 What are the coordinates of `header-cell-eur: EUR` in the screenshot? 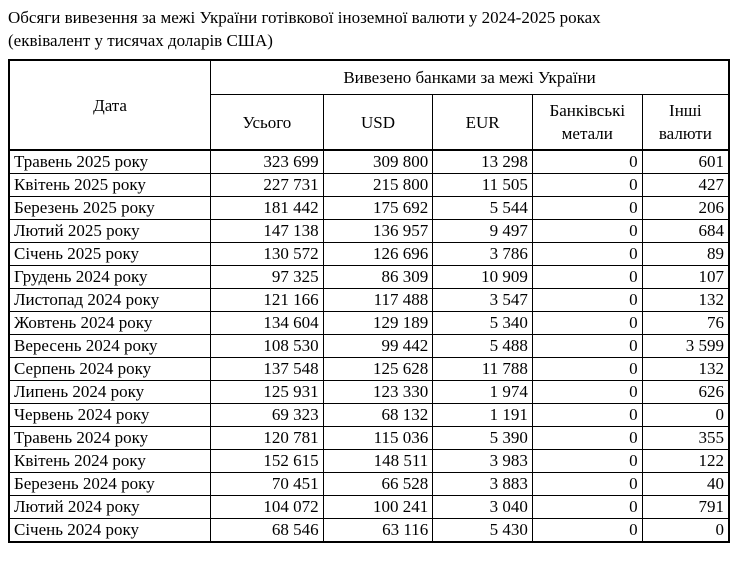 It's located at (482, 122).